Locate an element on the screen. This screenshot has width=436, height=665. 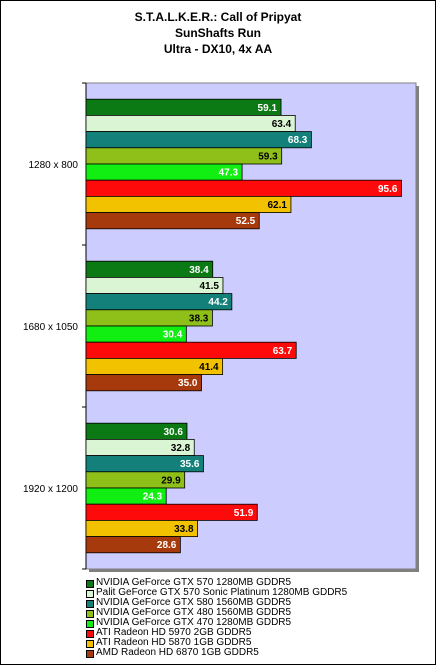
bar-value-label: 63.7 is located at coordinates (283, 351).